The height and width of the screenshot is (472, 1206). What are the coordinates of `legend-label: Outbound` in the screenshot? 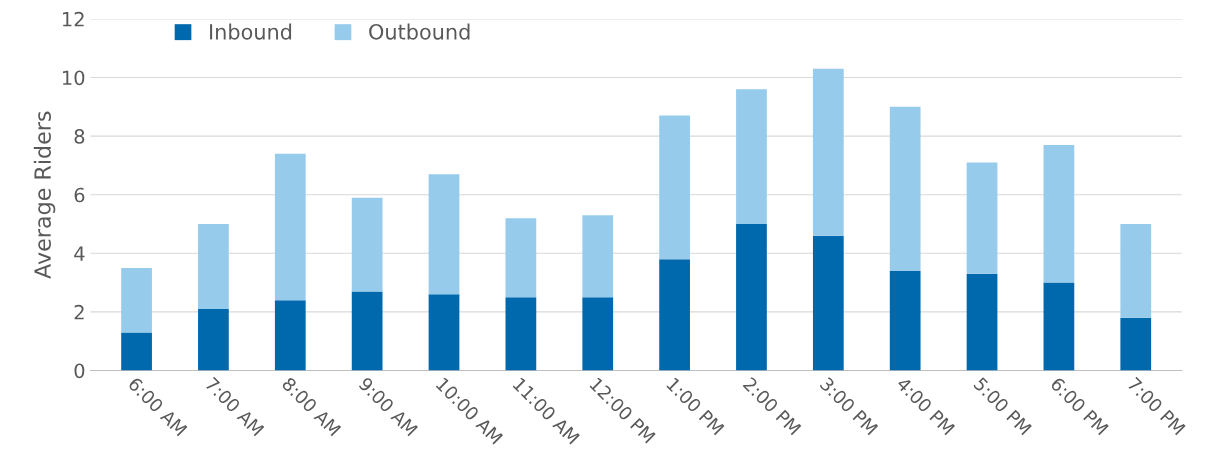 It's located at (419, 31).